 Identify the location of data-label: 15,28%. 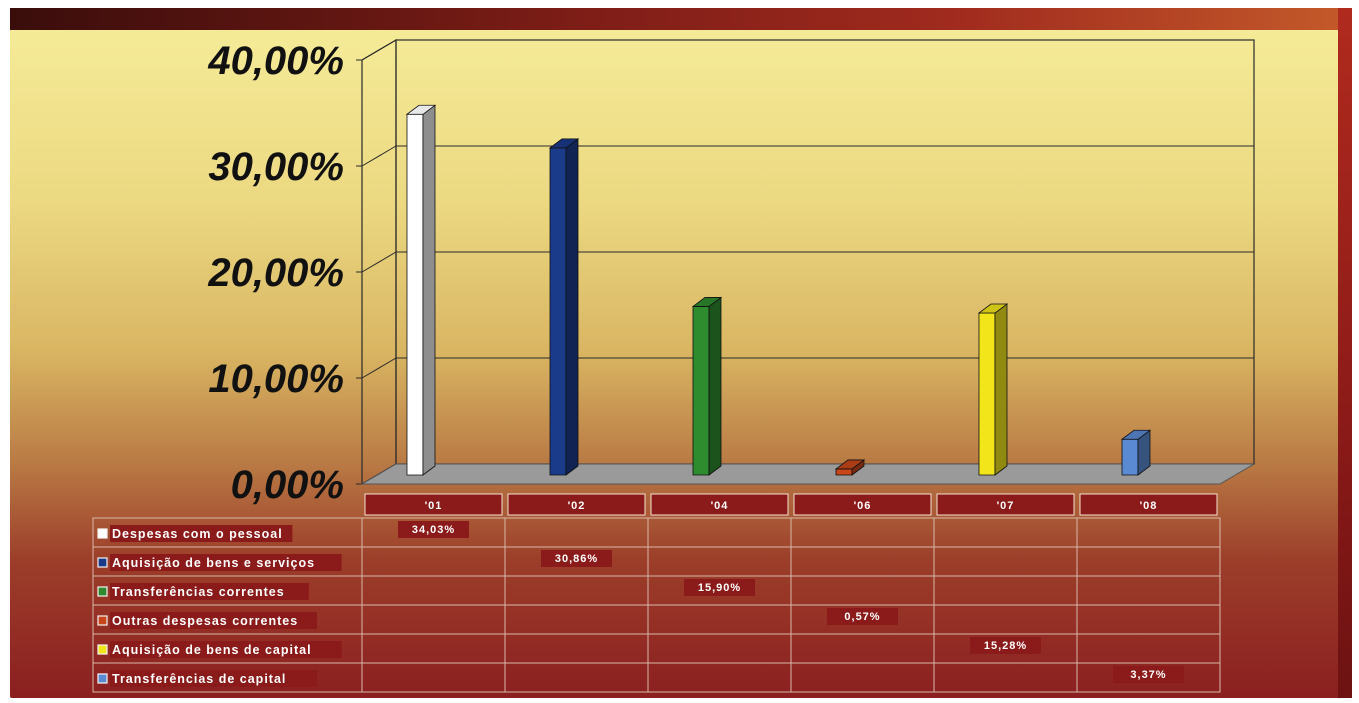
(1005, 646).